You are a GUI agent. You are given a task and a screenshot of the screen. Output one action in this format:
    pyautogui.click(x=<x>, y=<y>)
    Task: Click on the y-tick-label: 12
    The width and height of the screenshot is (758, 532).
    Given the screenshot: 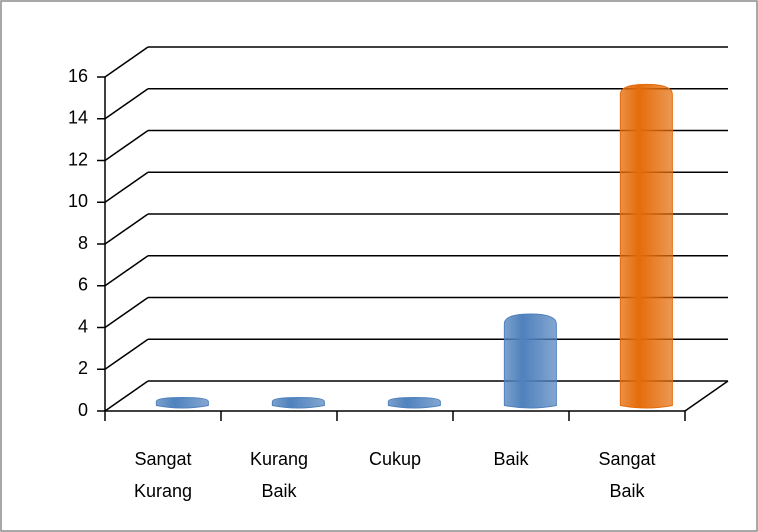 What is the action you would take?
    pyautogui.click(x=78, y=159)
    